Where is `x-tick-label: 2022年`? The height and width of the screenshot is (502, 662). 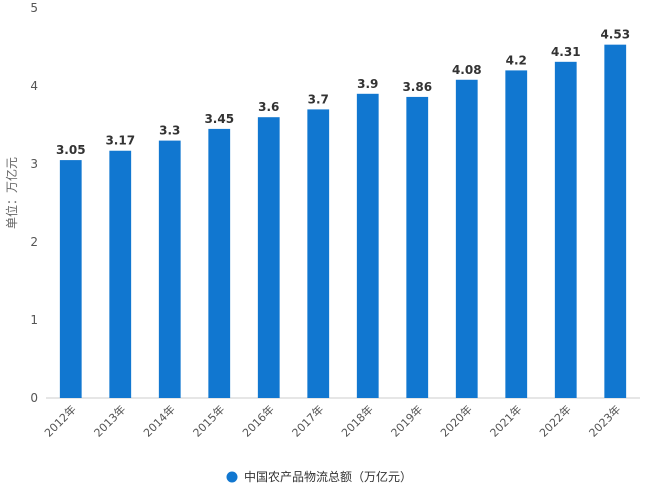
x-tick-label: 2022年 is located at coordinates (554, 420).